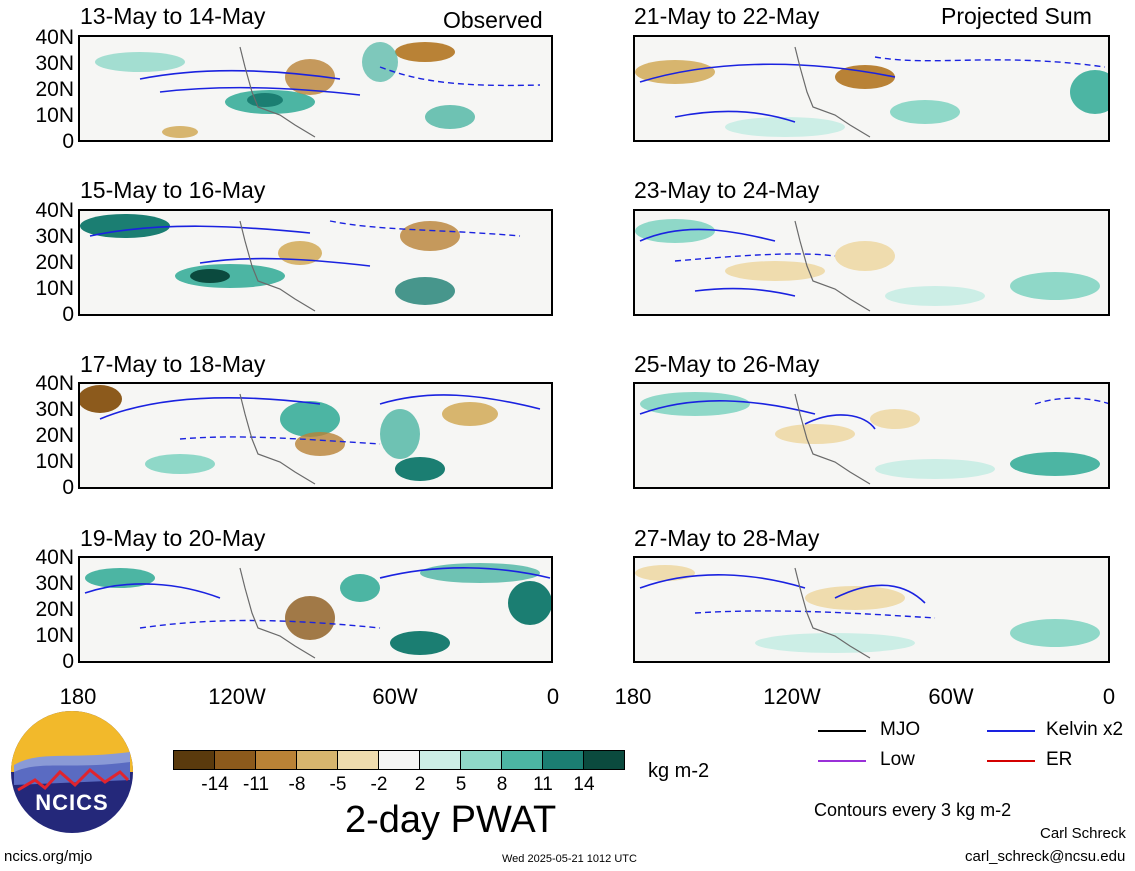 The image size is (1135, 871). Describe the element at coordinates (297, 784) in the screenshot. I see `colorbar-label: -8` at that location.